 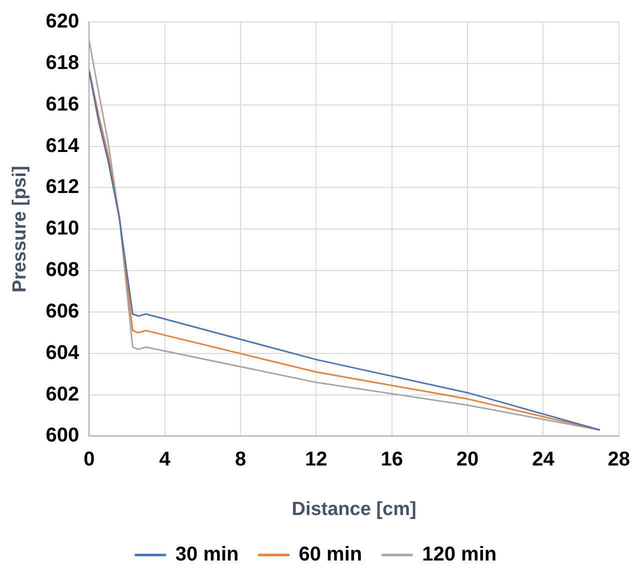 I want to click on y-tick-label: 612, so click(x=63, y=187).